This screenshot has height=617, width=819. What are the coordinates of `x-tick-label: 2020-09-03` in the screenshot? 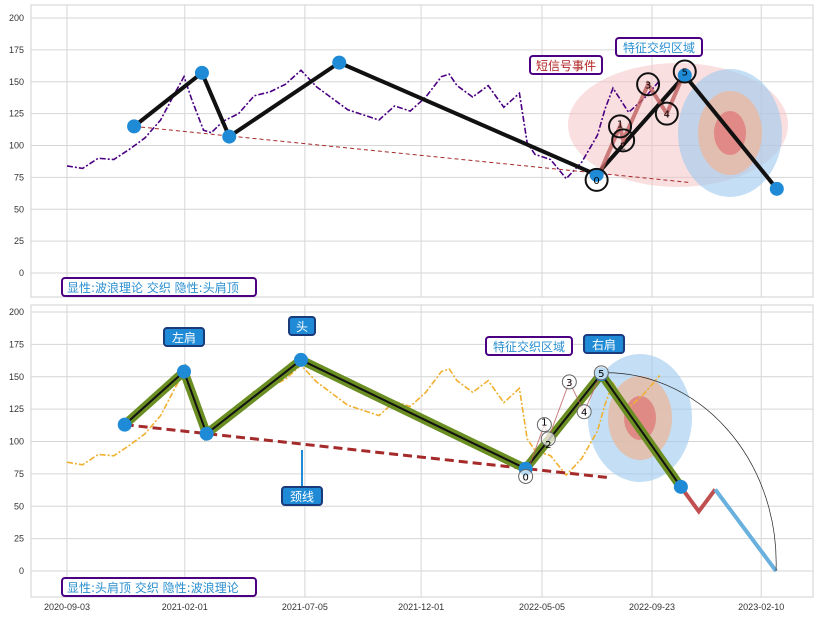 It's located at (67, 607).